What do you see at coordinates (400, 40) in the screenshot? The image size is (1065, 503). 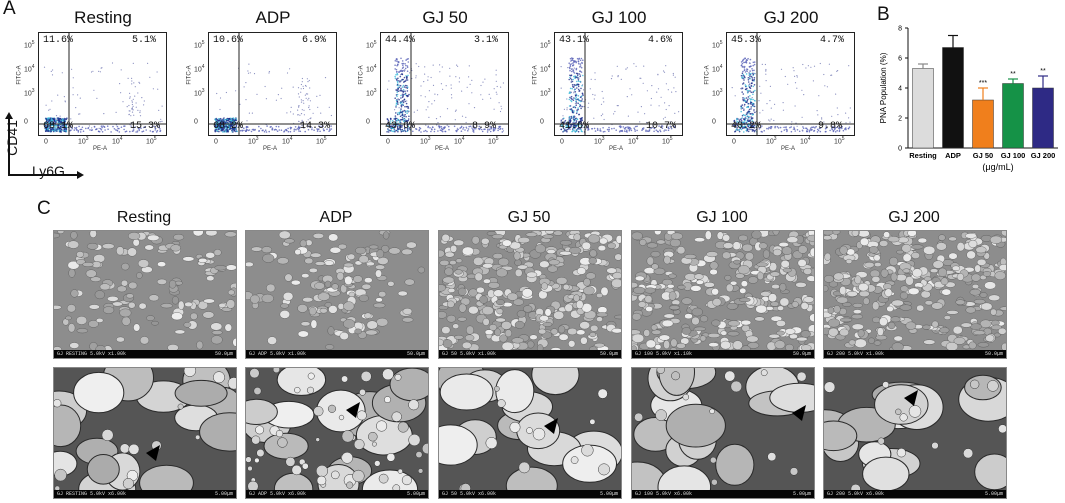 I see `quadrant-percent-ul: 44.4%` at bounding box center [400, 40].